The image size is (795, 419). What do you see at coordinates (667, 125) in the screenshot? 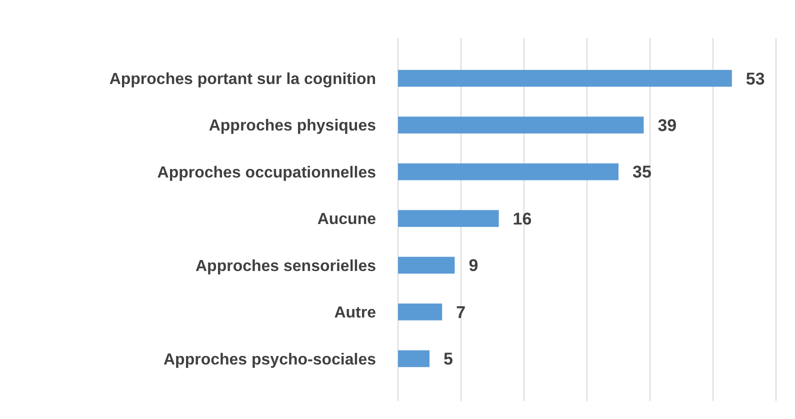
I see `data-label: 39` at bounding box center [667, 125].